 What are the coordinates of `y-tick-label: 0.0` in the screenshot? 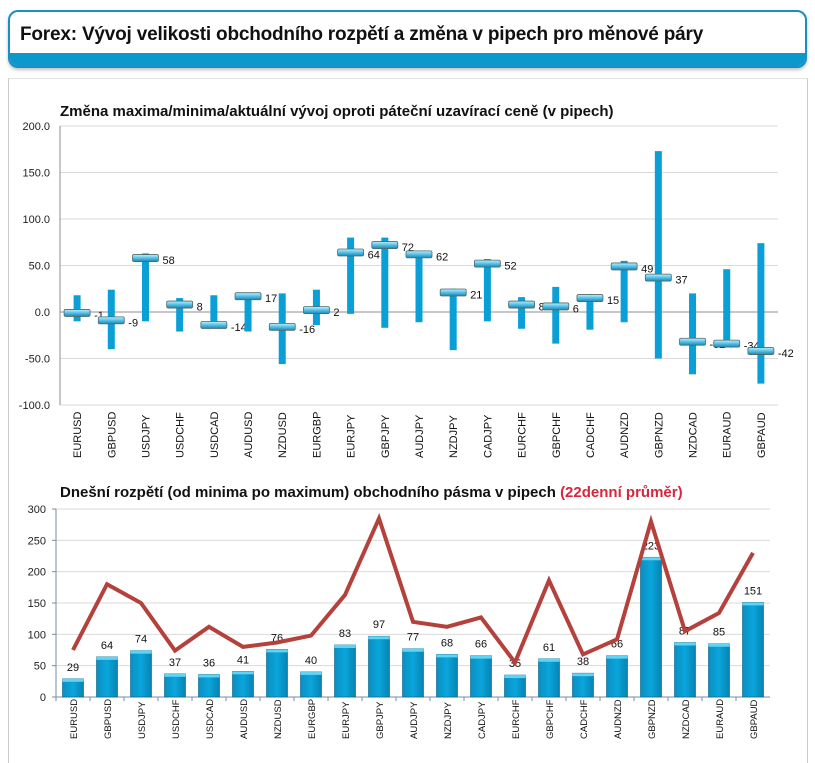 It's located at (42, 313).